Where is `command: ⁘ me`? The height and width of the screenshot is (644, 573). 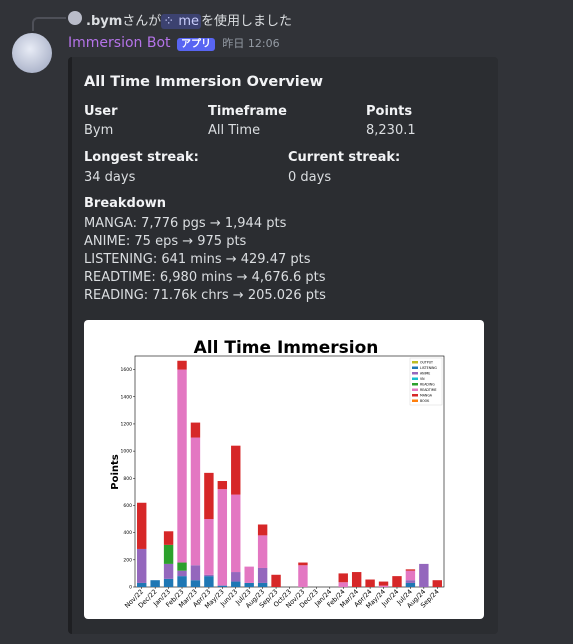 command: ⁘ me is located at coordinates (181, 21).